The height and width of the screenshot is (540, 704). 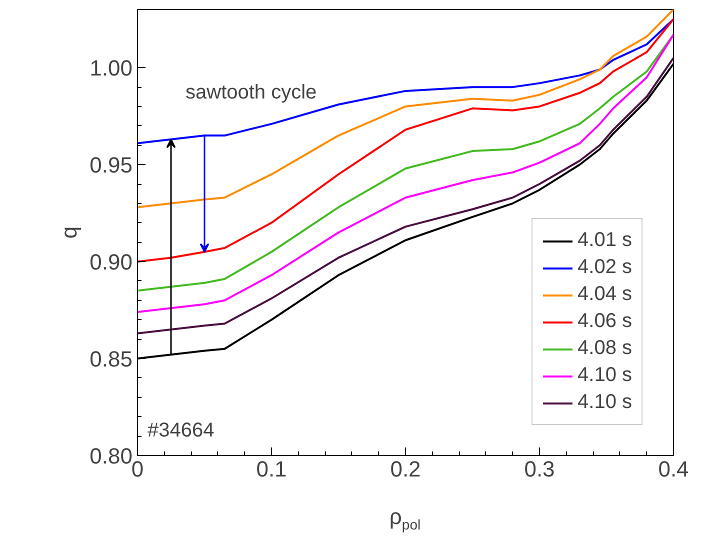 What do you see at coordinates (605, 267) in the screenshot?
I see `legend-label: 4.02 s` at bounding box center [605, 267].